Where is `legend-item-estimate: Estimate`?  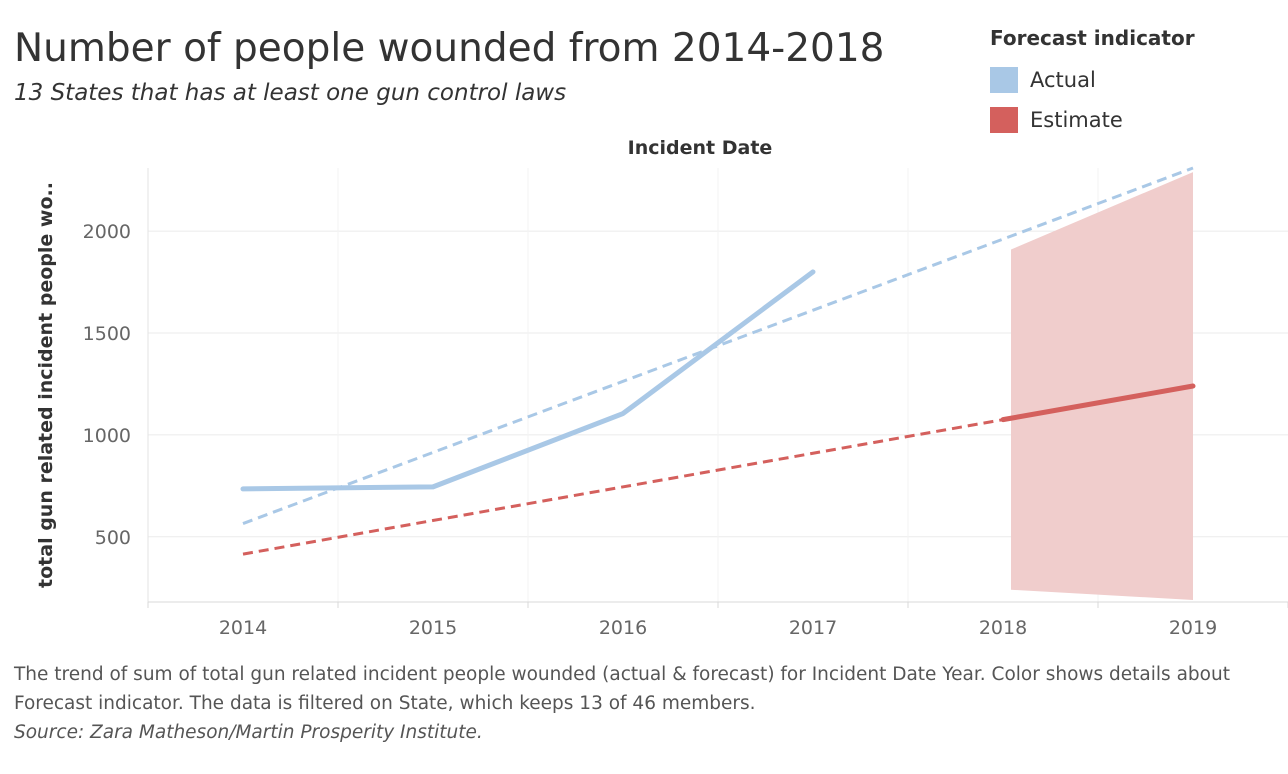
legend-item-estimate: Estimate is located at coordinates (1092, 120).